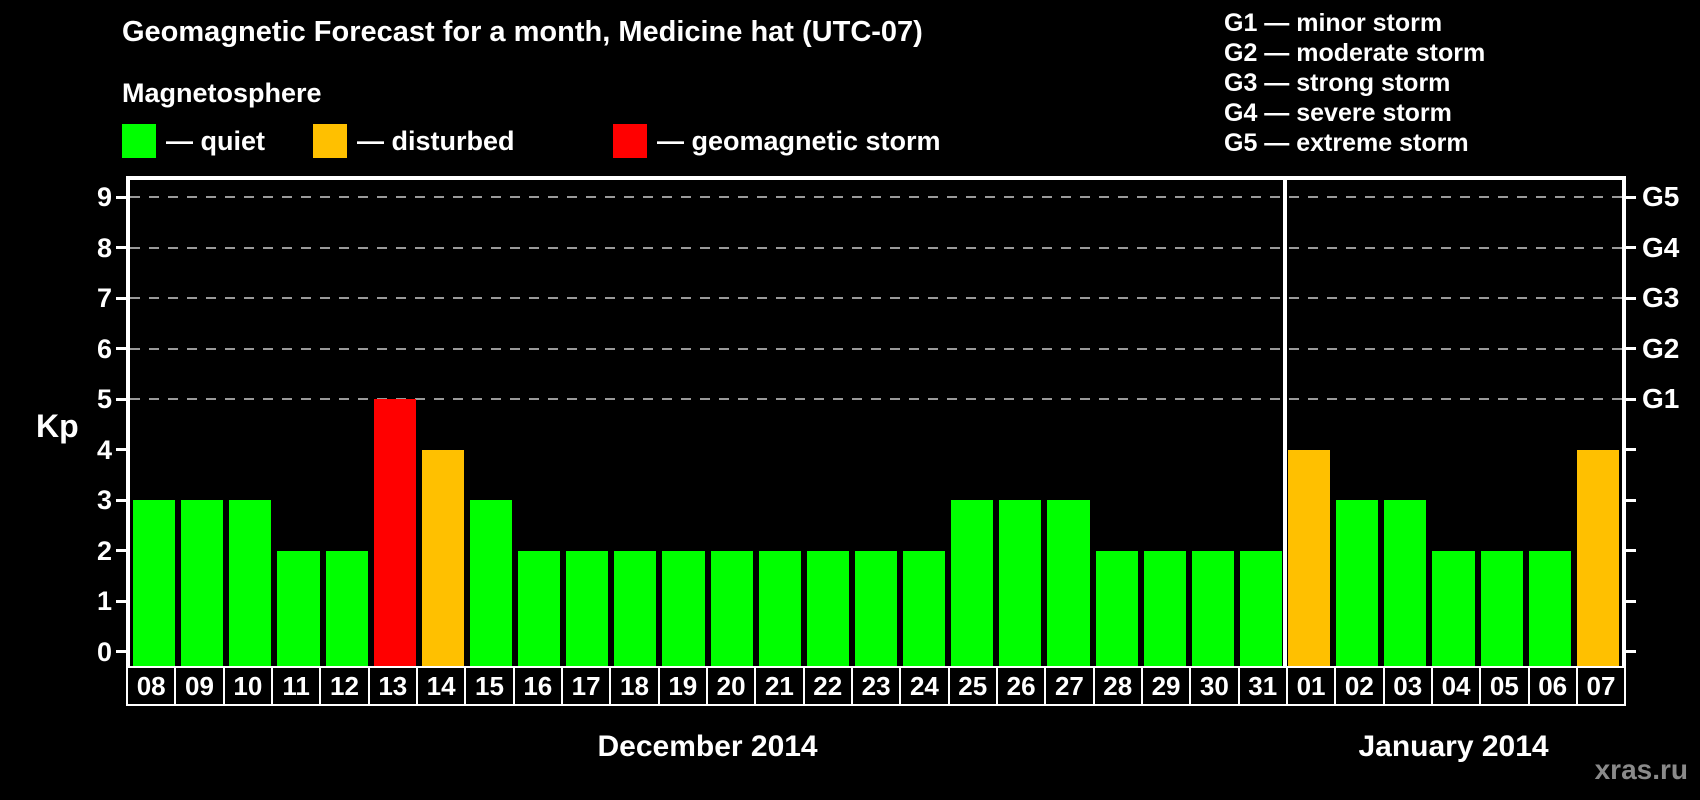 The image size is (1700, 800). Describe the element at coordinates (1215, 686) in the screenshot. I see `day-label-30: 30` at that location.